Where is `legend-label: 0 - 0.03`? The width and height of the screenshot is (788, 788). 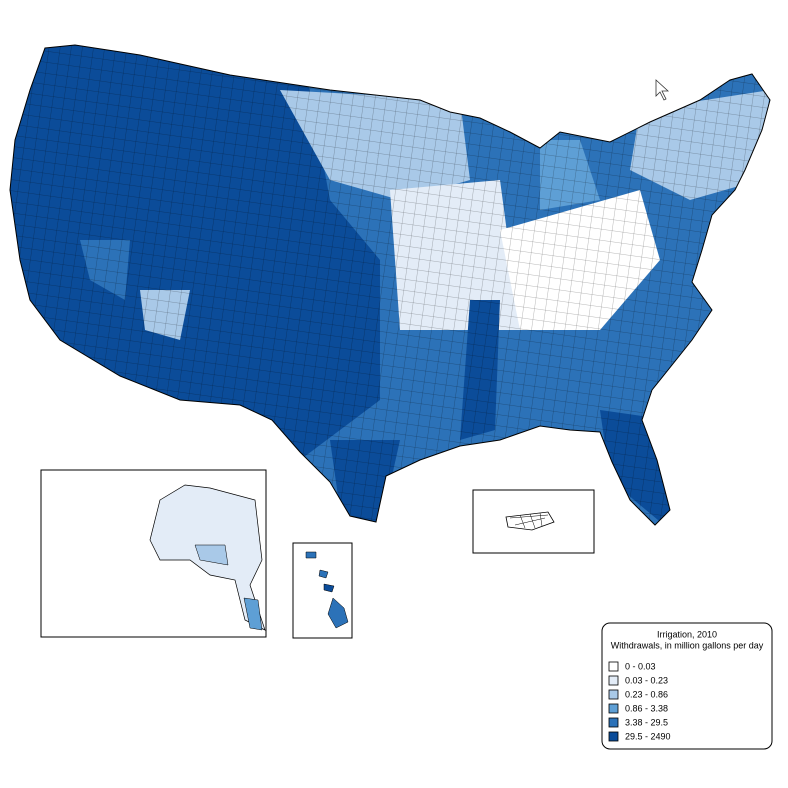 legend-label: 0 - 0.03 is located at coordinates (640, 666).